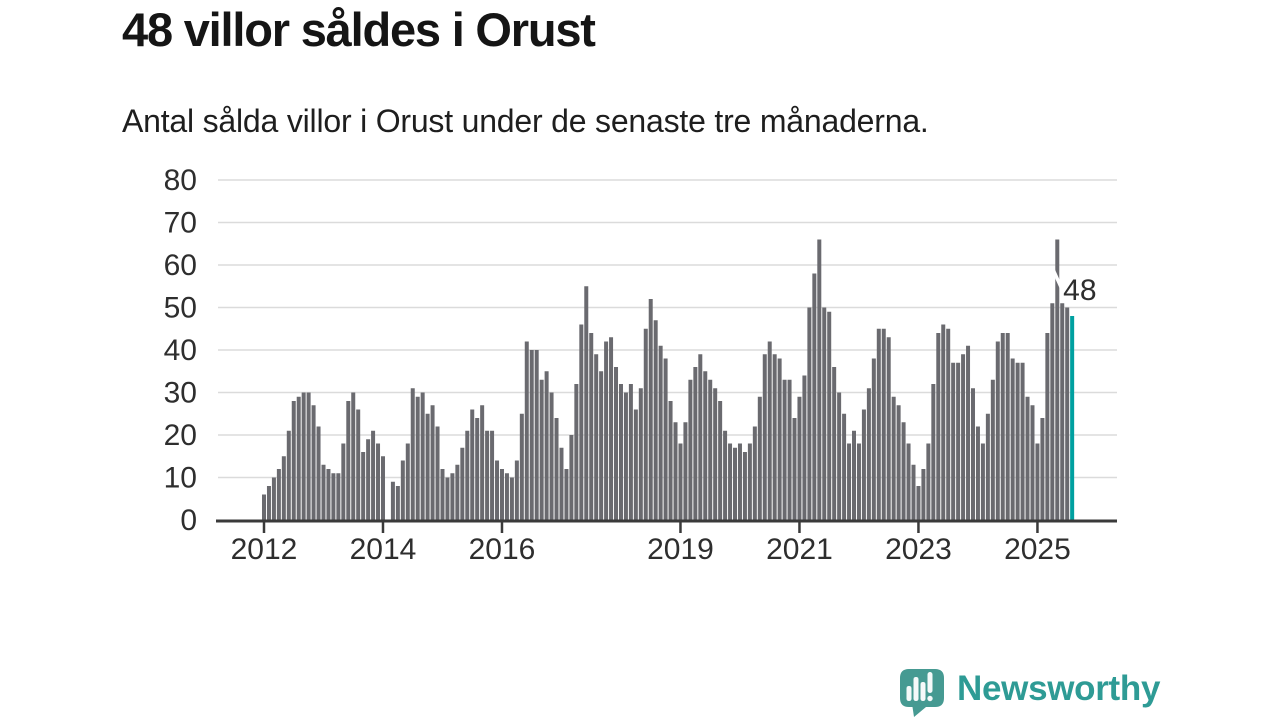  I want to click on x-axis-tick-label: 2021, so click(799, 549).